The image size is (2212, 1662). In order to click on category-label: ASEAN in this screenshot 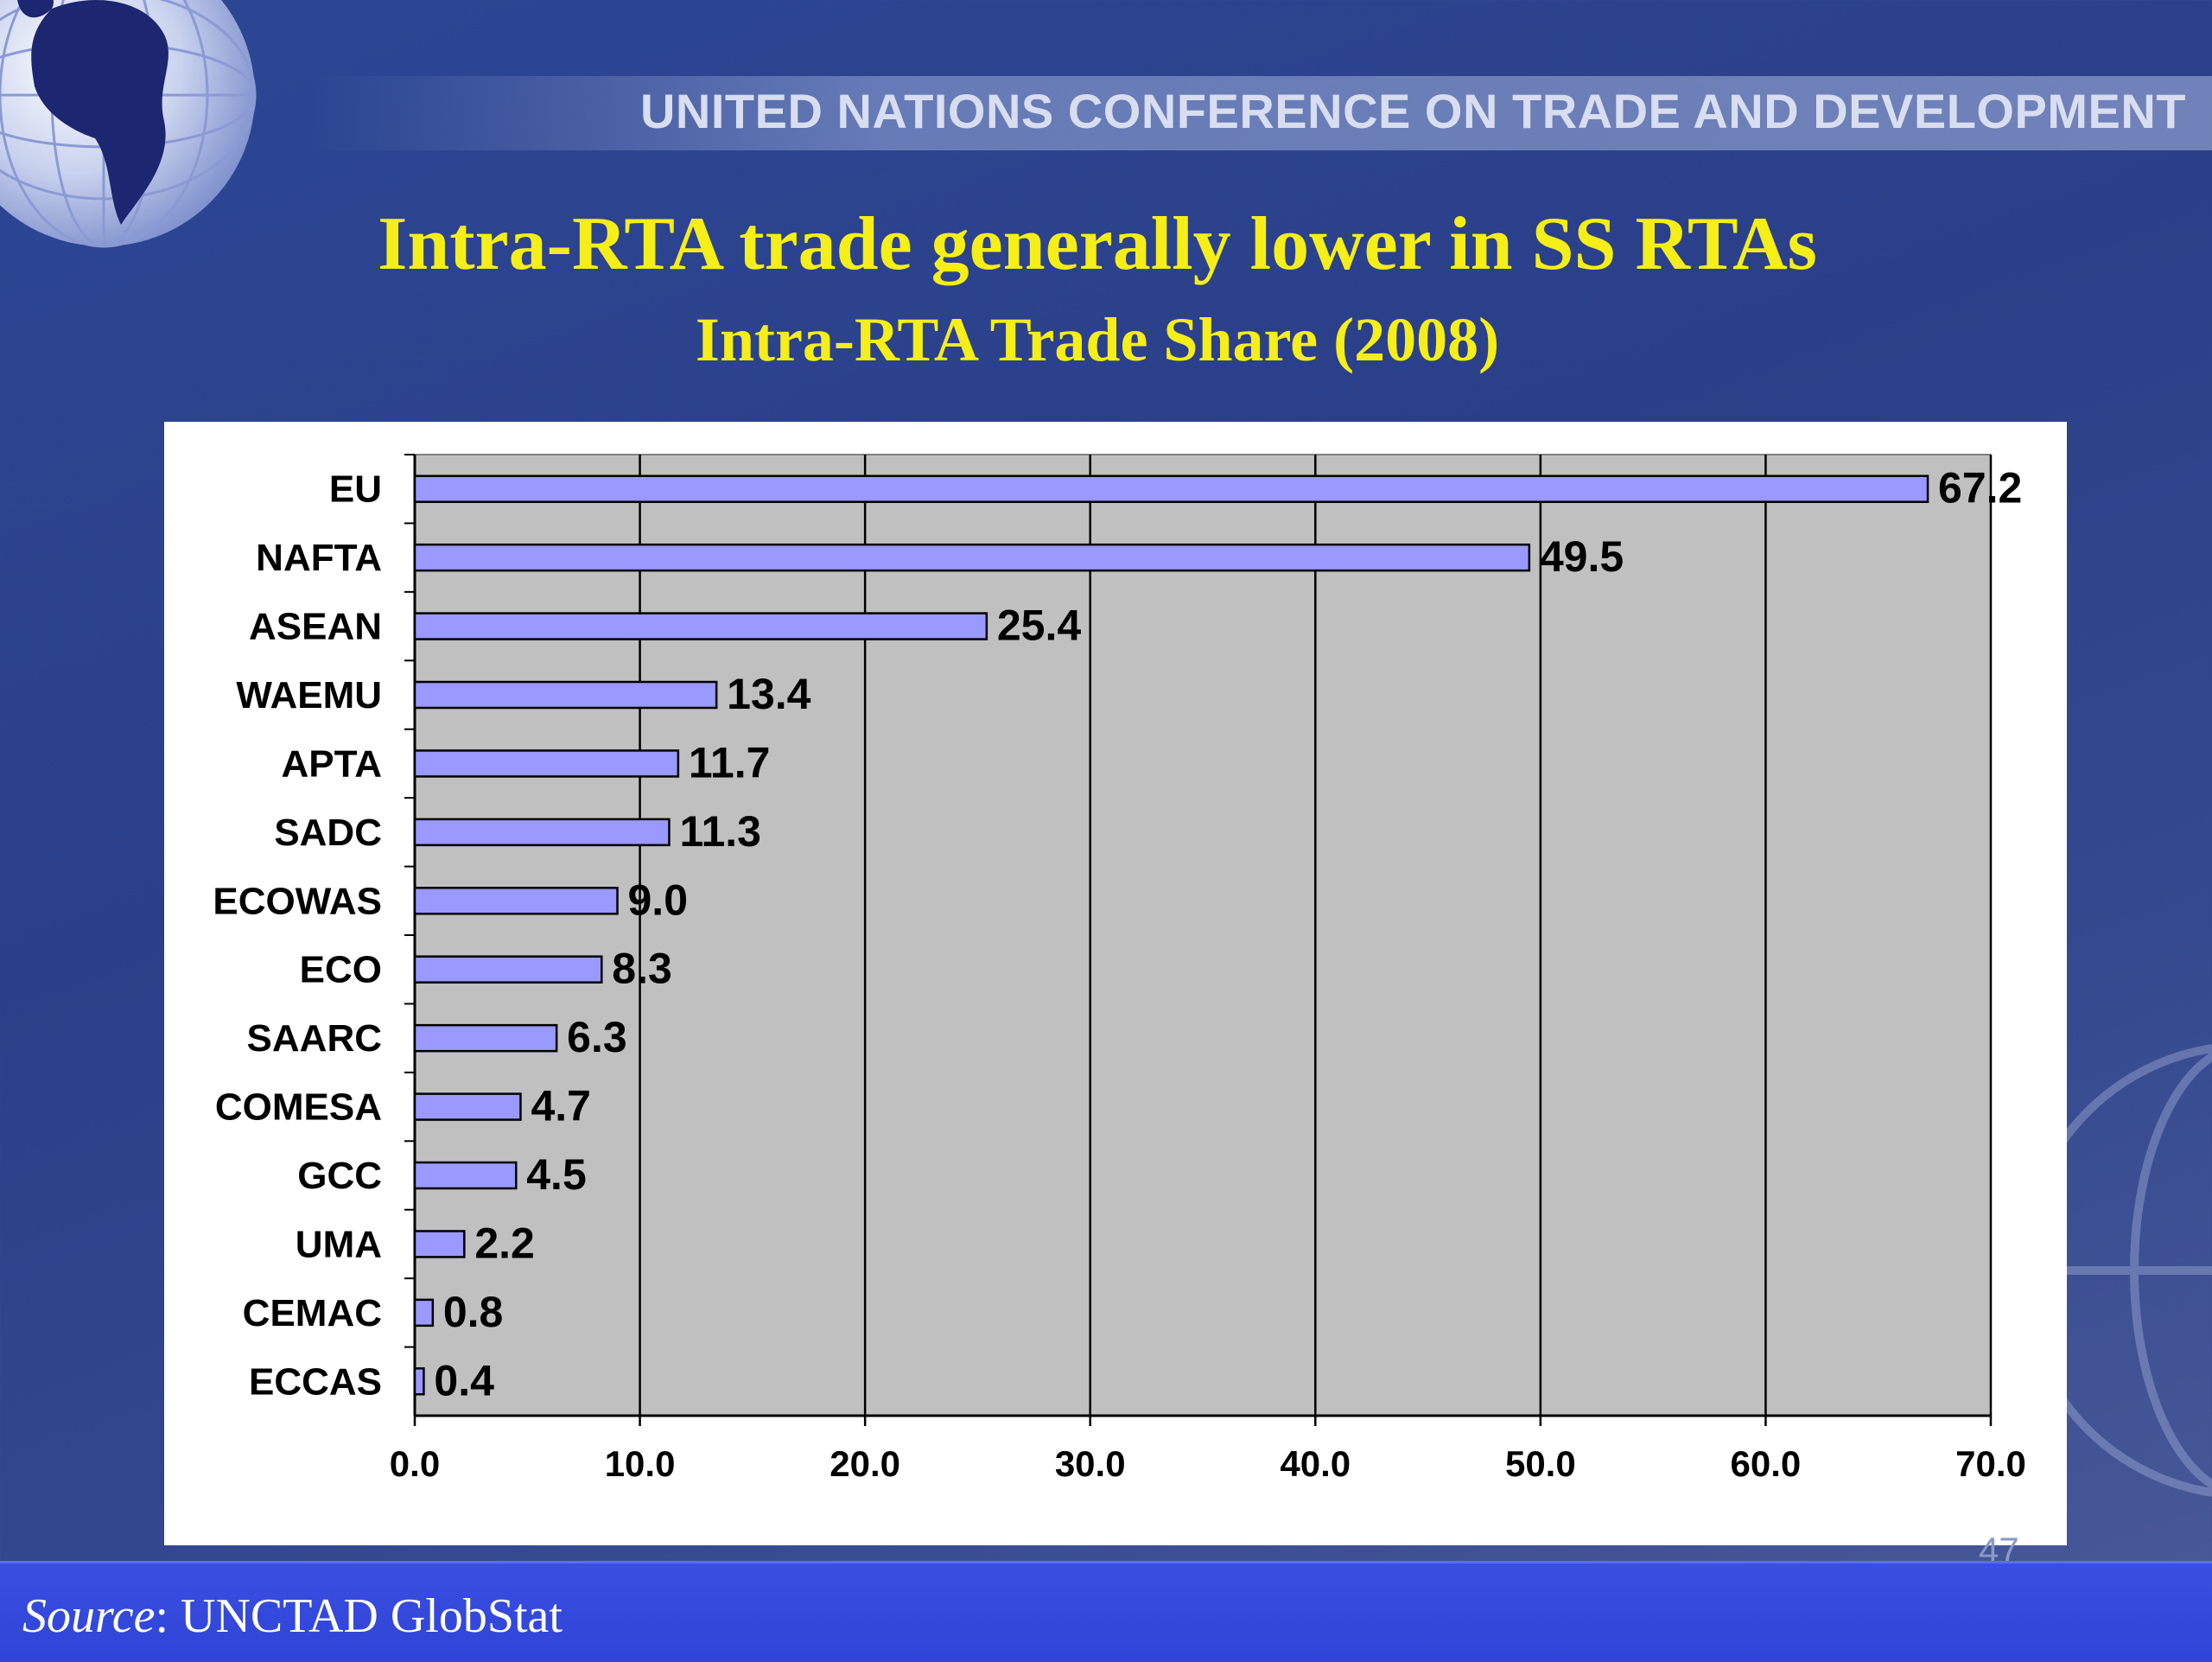, I will do `click(315, 627)`.